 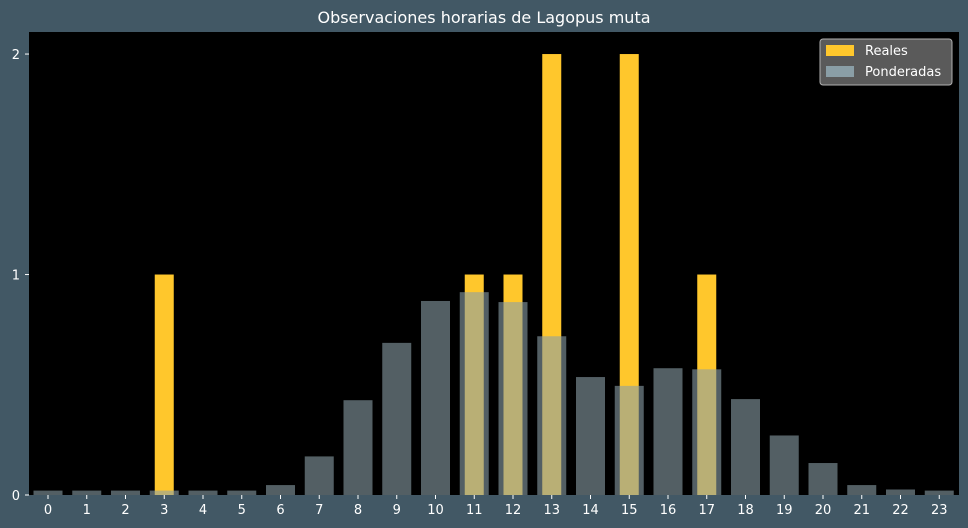 I want to click on legend-swatch-reales, so click(x=840, y=50).